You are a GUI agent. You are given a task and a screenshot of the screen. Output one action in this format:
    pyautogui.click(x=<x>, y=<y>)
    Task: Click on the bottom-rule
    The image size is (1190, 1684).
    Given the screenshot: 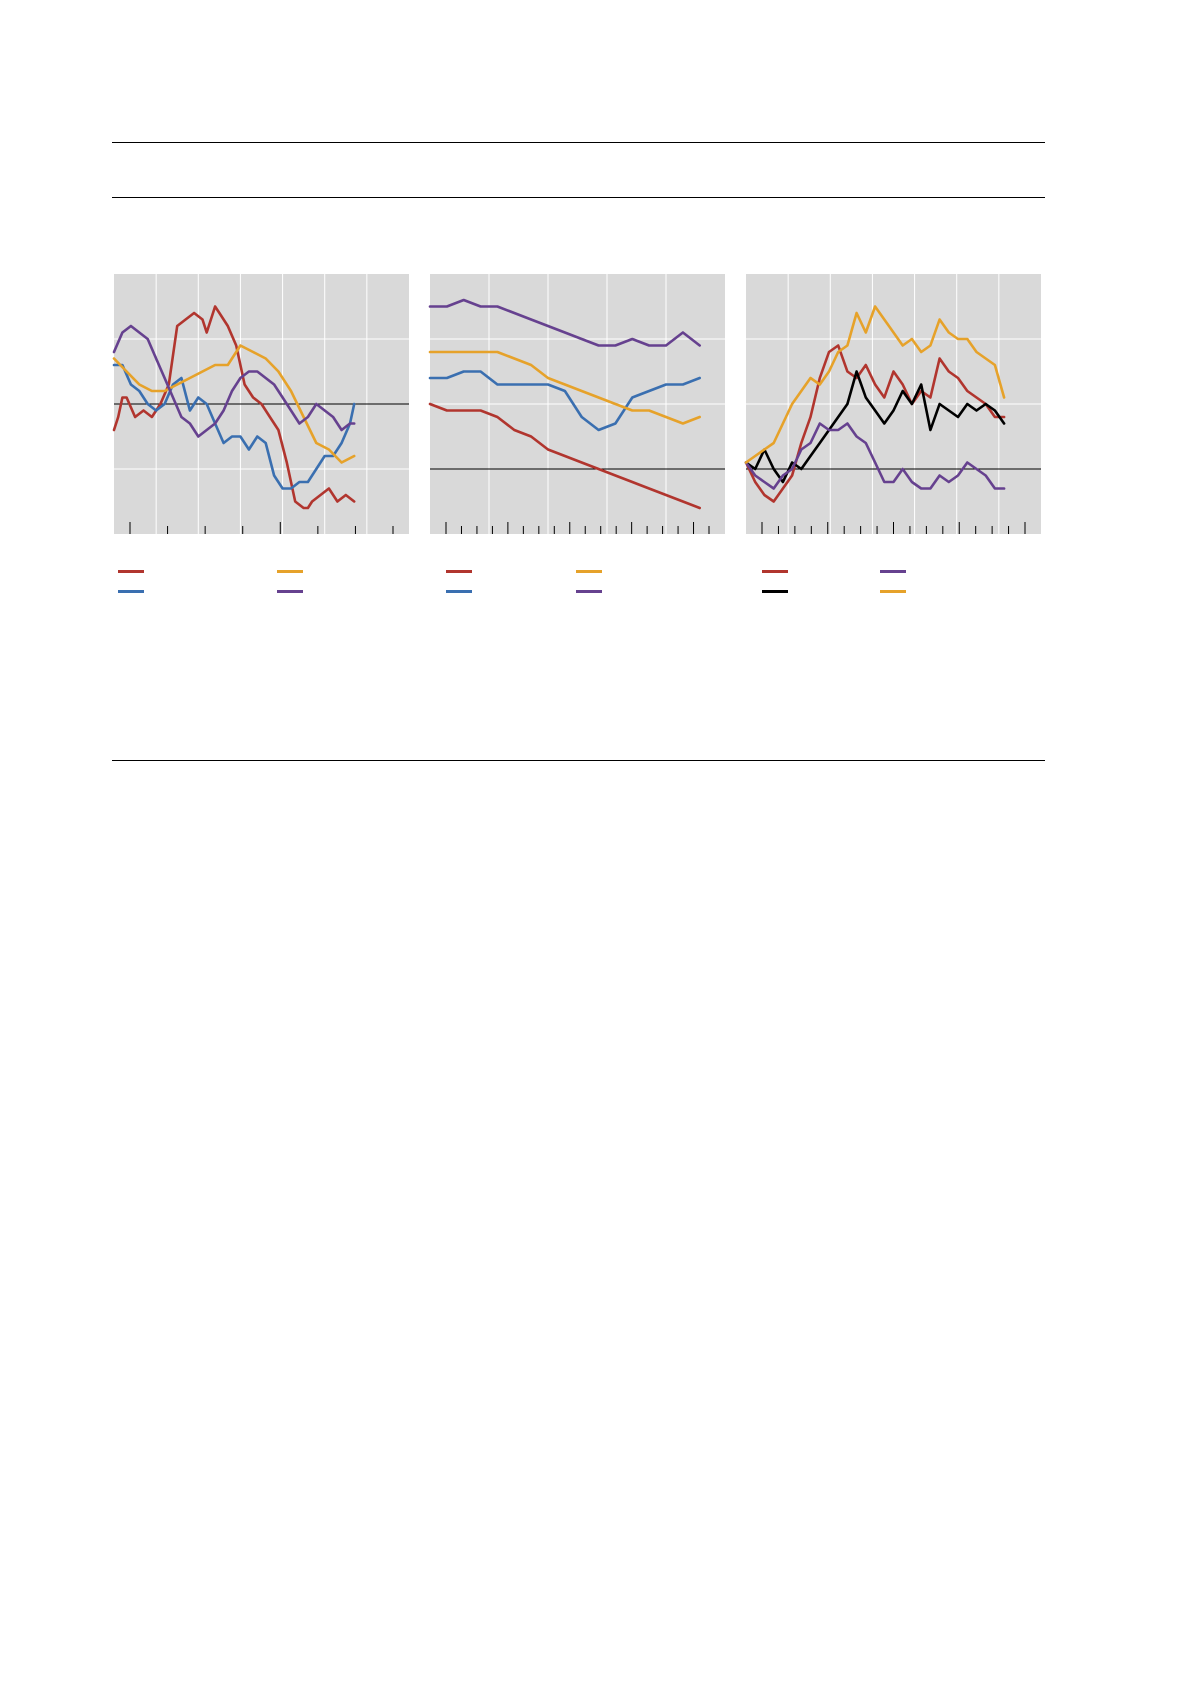 What is the action you would take?
    pyautogui.click(x=578, y=760)
    